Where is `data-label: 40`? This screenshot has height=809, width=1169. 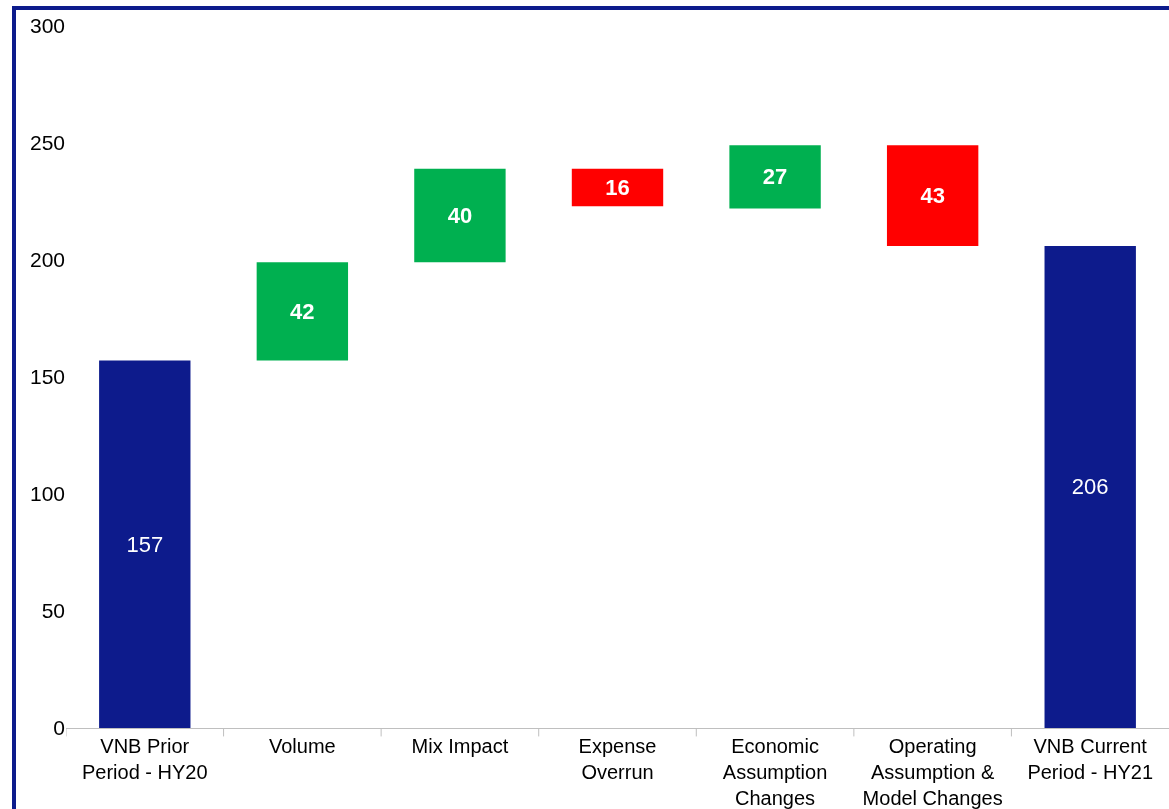
data-label: 40 is located at coordinates (460, 216).